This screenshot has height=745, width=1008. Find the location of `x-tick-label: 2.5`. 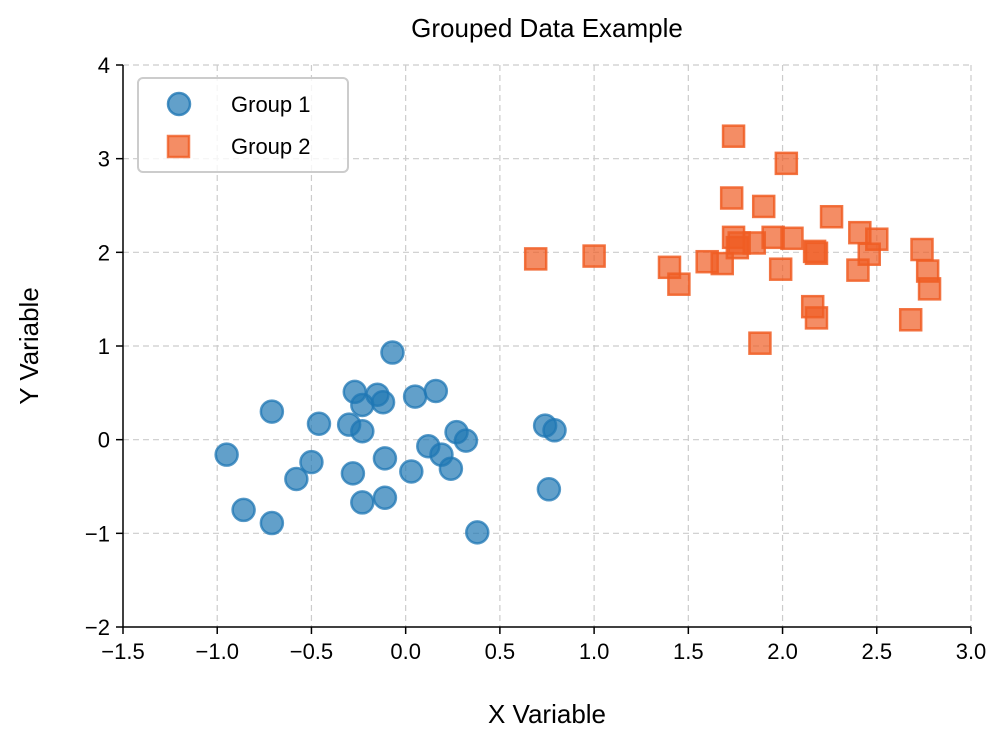

x-tick-label: 2.5 is located at coordinates (876, 651).